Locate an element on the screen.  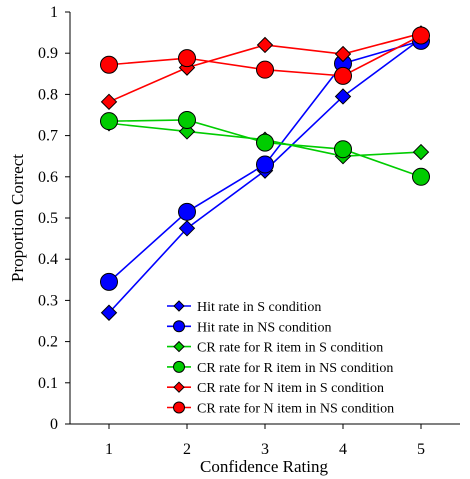
y-tick-label: 0.5 is located at coordinates (48, 218).